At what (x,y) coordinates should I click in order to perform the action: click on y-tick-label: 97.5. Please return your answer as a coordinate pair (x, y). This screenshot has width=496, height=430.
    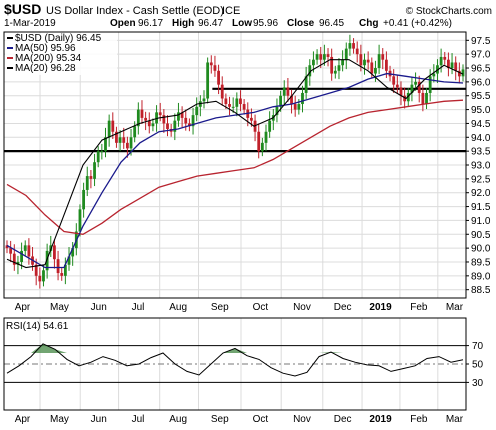
    Looking at the image, I should click on (481, 41).